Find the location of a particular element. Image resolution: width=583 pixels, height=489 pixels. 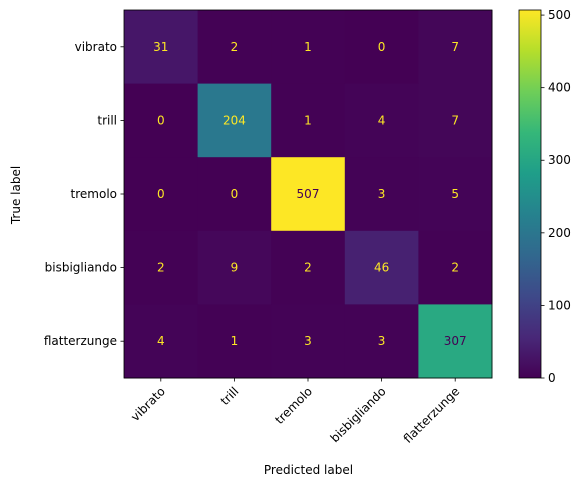

cell-value-tremolo-flatterzunge: 5 is located at coordinates (455, 194).